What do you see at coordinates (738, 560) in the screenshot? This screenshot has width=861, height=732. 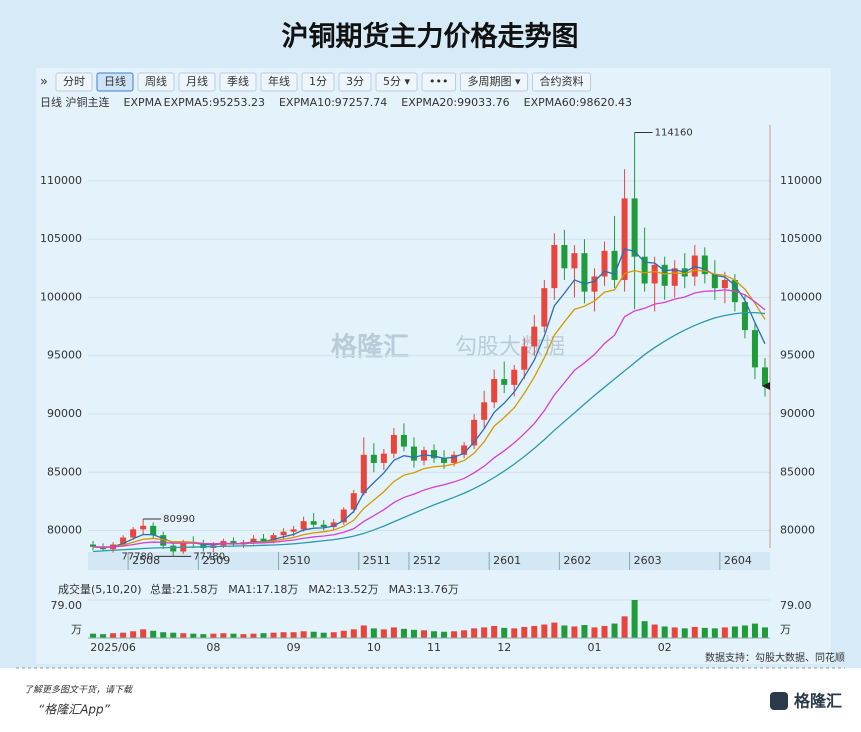 I see `x-tick-label: 2604` at bounding box center [738, 560].